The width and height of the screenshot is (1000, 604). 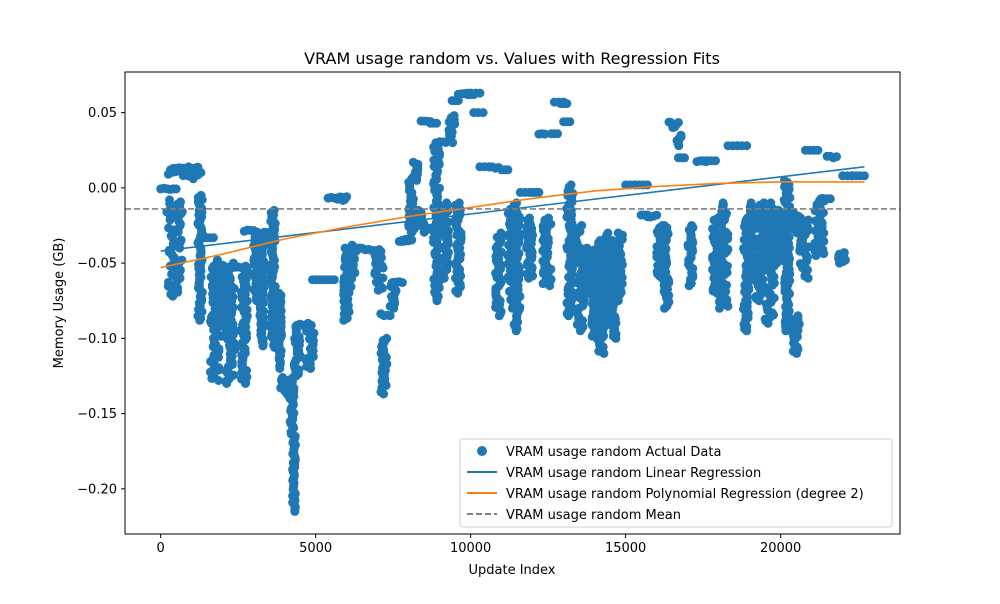 I want to click on x-tick-label: 20000, so click(x=780, y=548).